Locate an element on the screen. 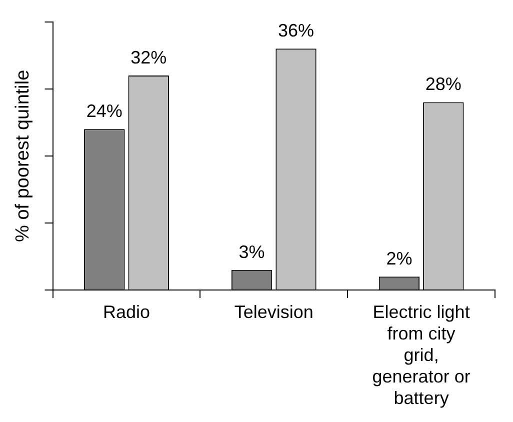  data-label: 3% is located at coordinates (251, 252).